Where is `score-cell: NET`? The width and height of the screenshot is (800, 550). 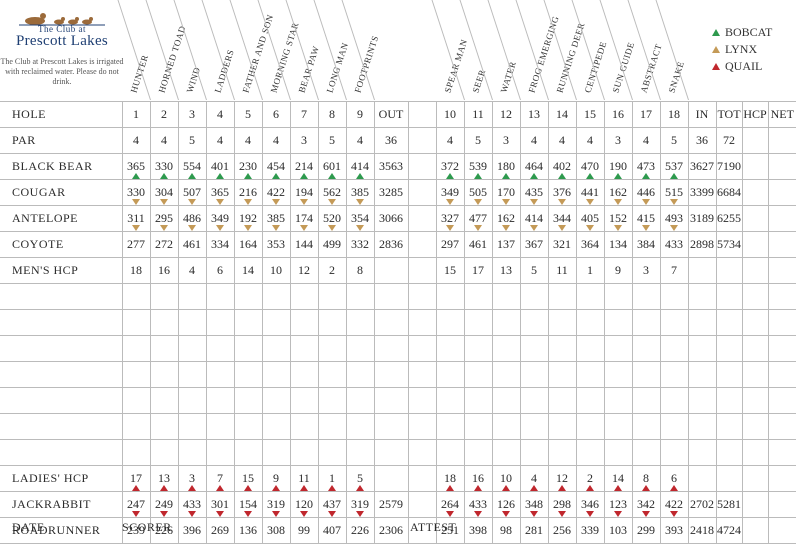
score-cell: NET is located at coordinates (782, 114).